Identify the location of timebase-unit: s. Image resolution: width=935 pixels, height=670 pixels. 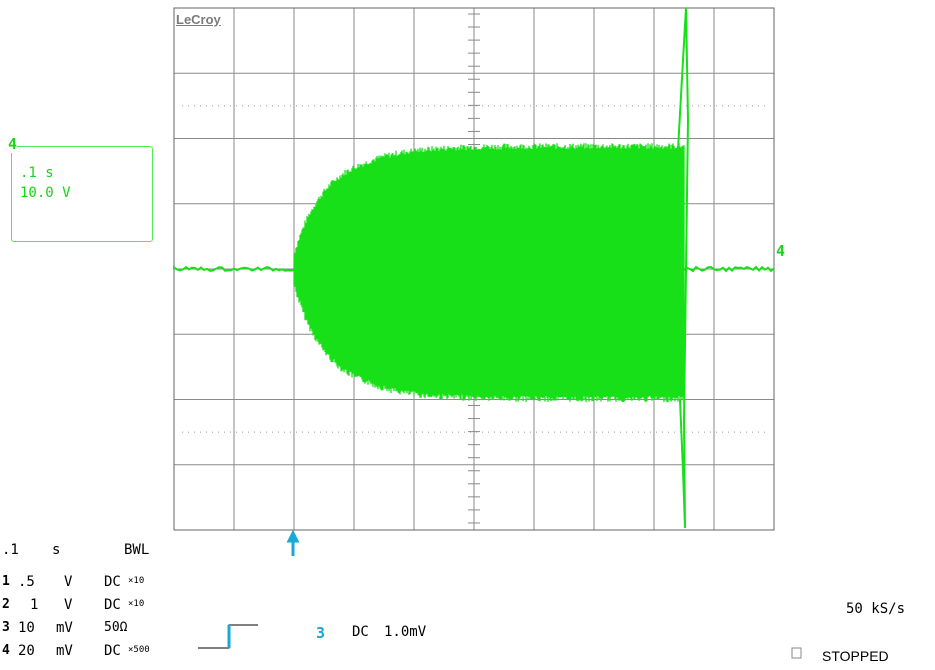
(56, 550).